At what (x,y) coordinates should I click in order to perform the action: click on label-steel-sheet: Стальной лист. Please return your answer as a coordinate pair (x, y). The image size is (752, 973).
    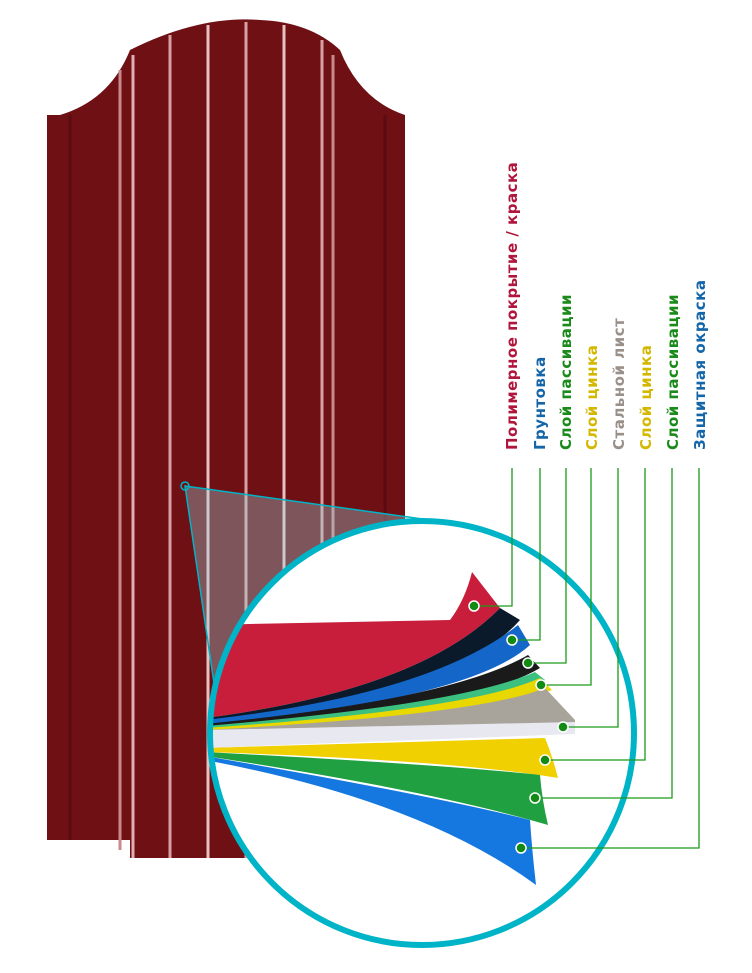
    Looking at the image, I should click on (619, 384).